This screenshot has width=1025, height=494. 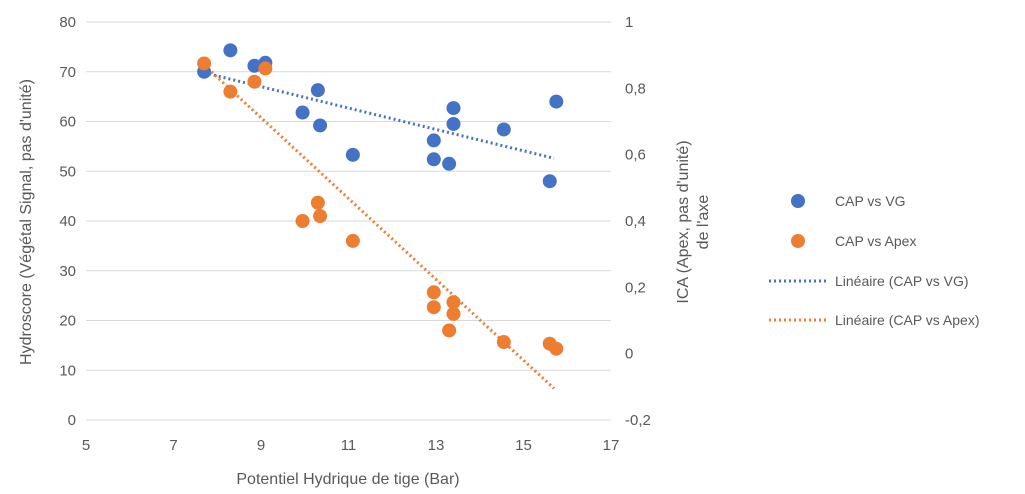 I want to click on y2-tick-label: 1, so click(x=629, y=22).